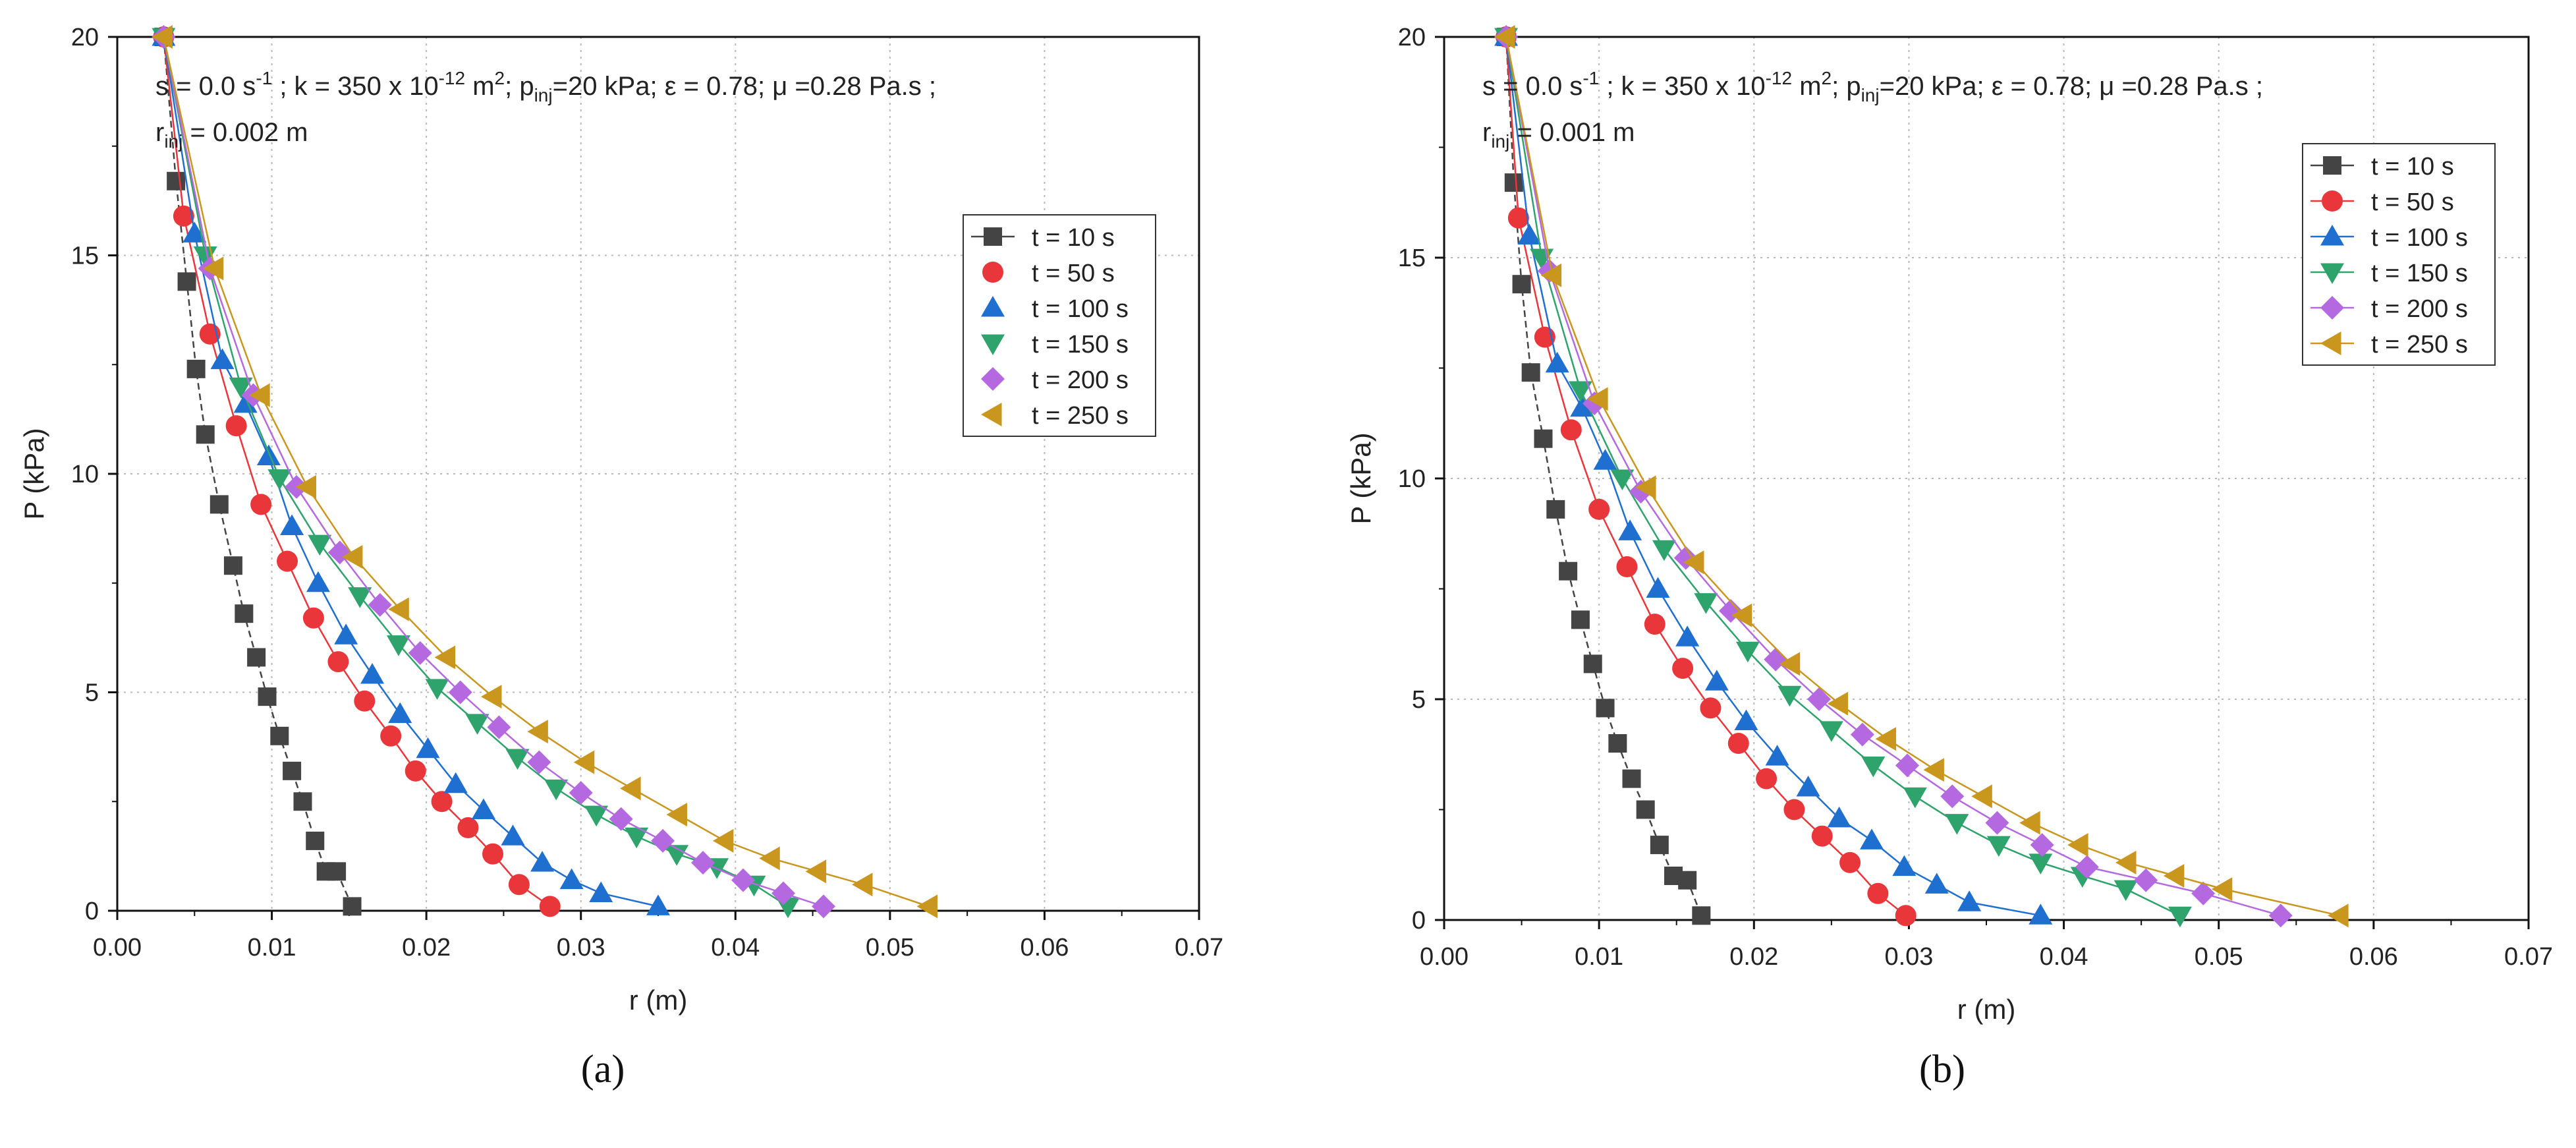 This screenshot has width=2576, height=1148. Describe the element at coordinates (1419, 700) in the screenshot. I see `y-tick-label: 5` at that location.